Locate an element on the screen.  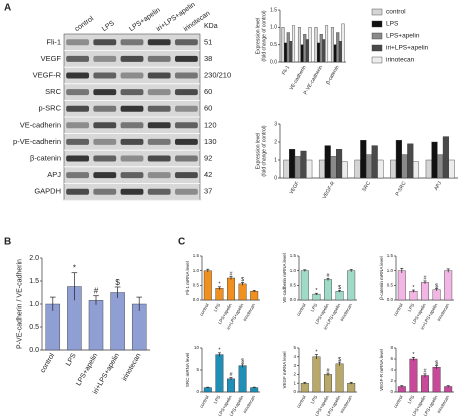
blot-row-label: β-catenin is located at coordinates (45, 157).